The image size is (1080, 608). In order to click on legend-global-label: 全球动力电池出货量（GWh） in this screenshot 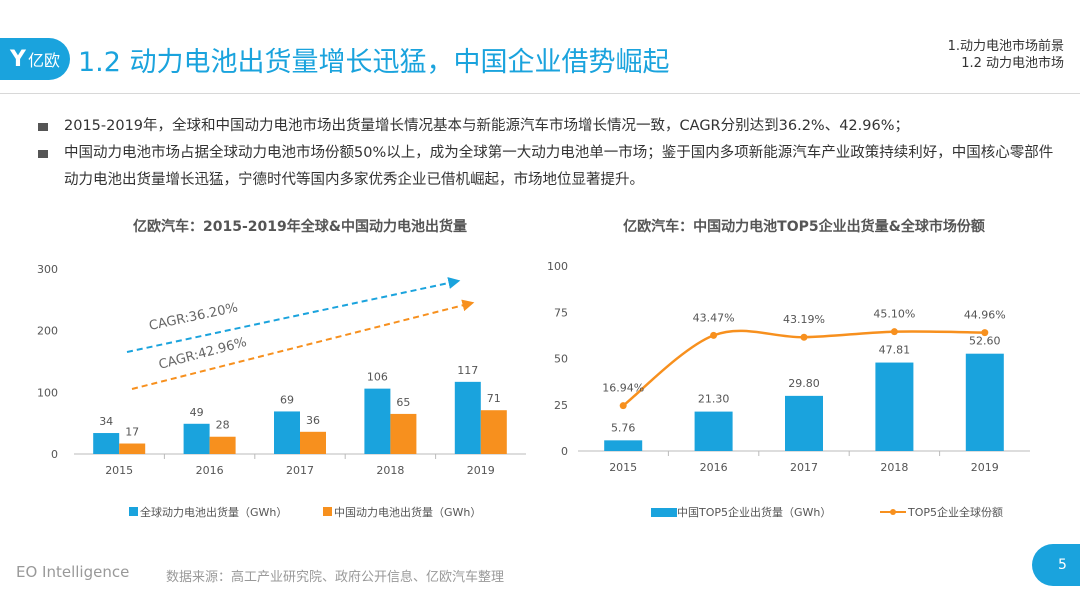, I will do `click(213, 512)`.